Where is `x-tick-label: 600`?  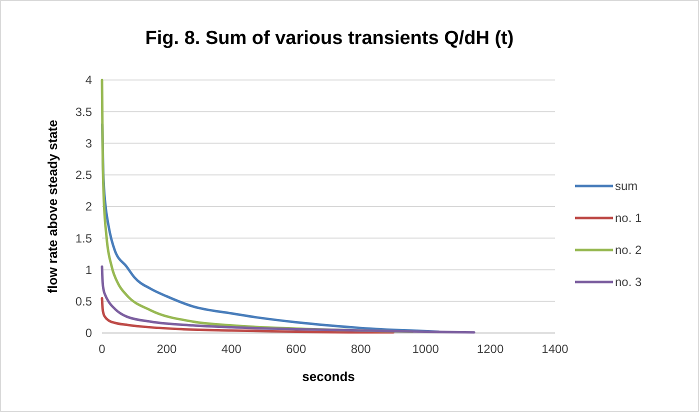 x-tick-label: 600 is located at coordinates (296, 349).